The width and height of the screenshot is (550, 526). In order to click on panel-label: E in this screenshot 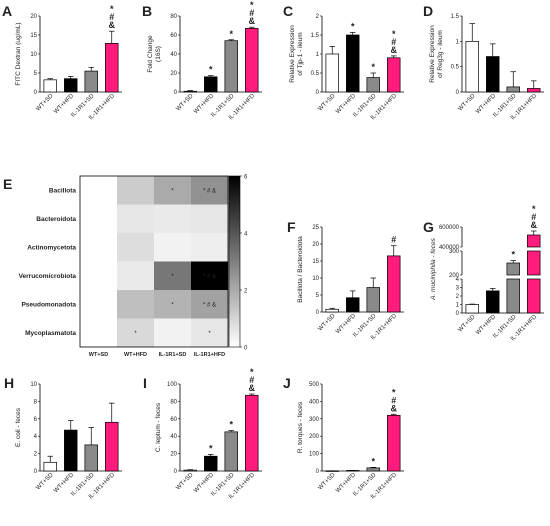, I will do `click(7, 184)`.